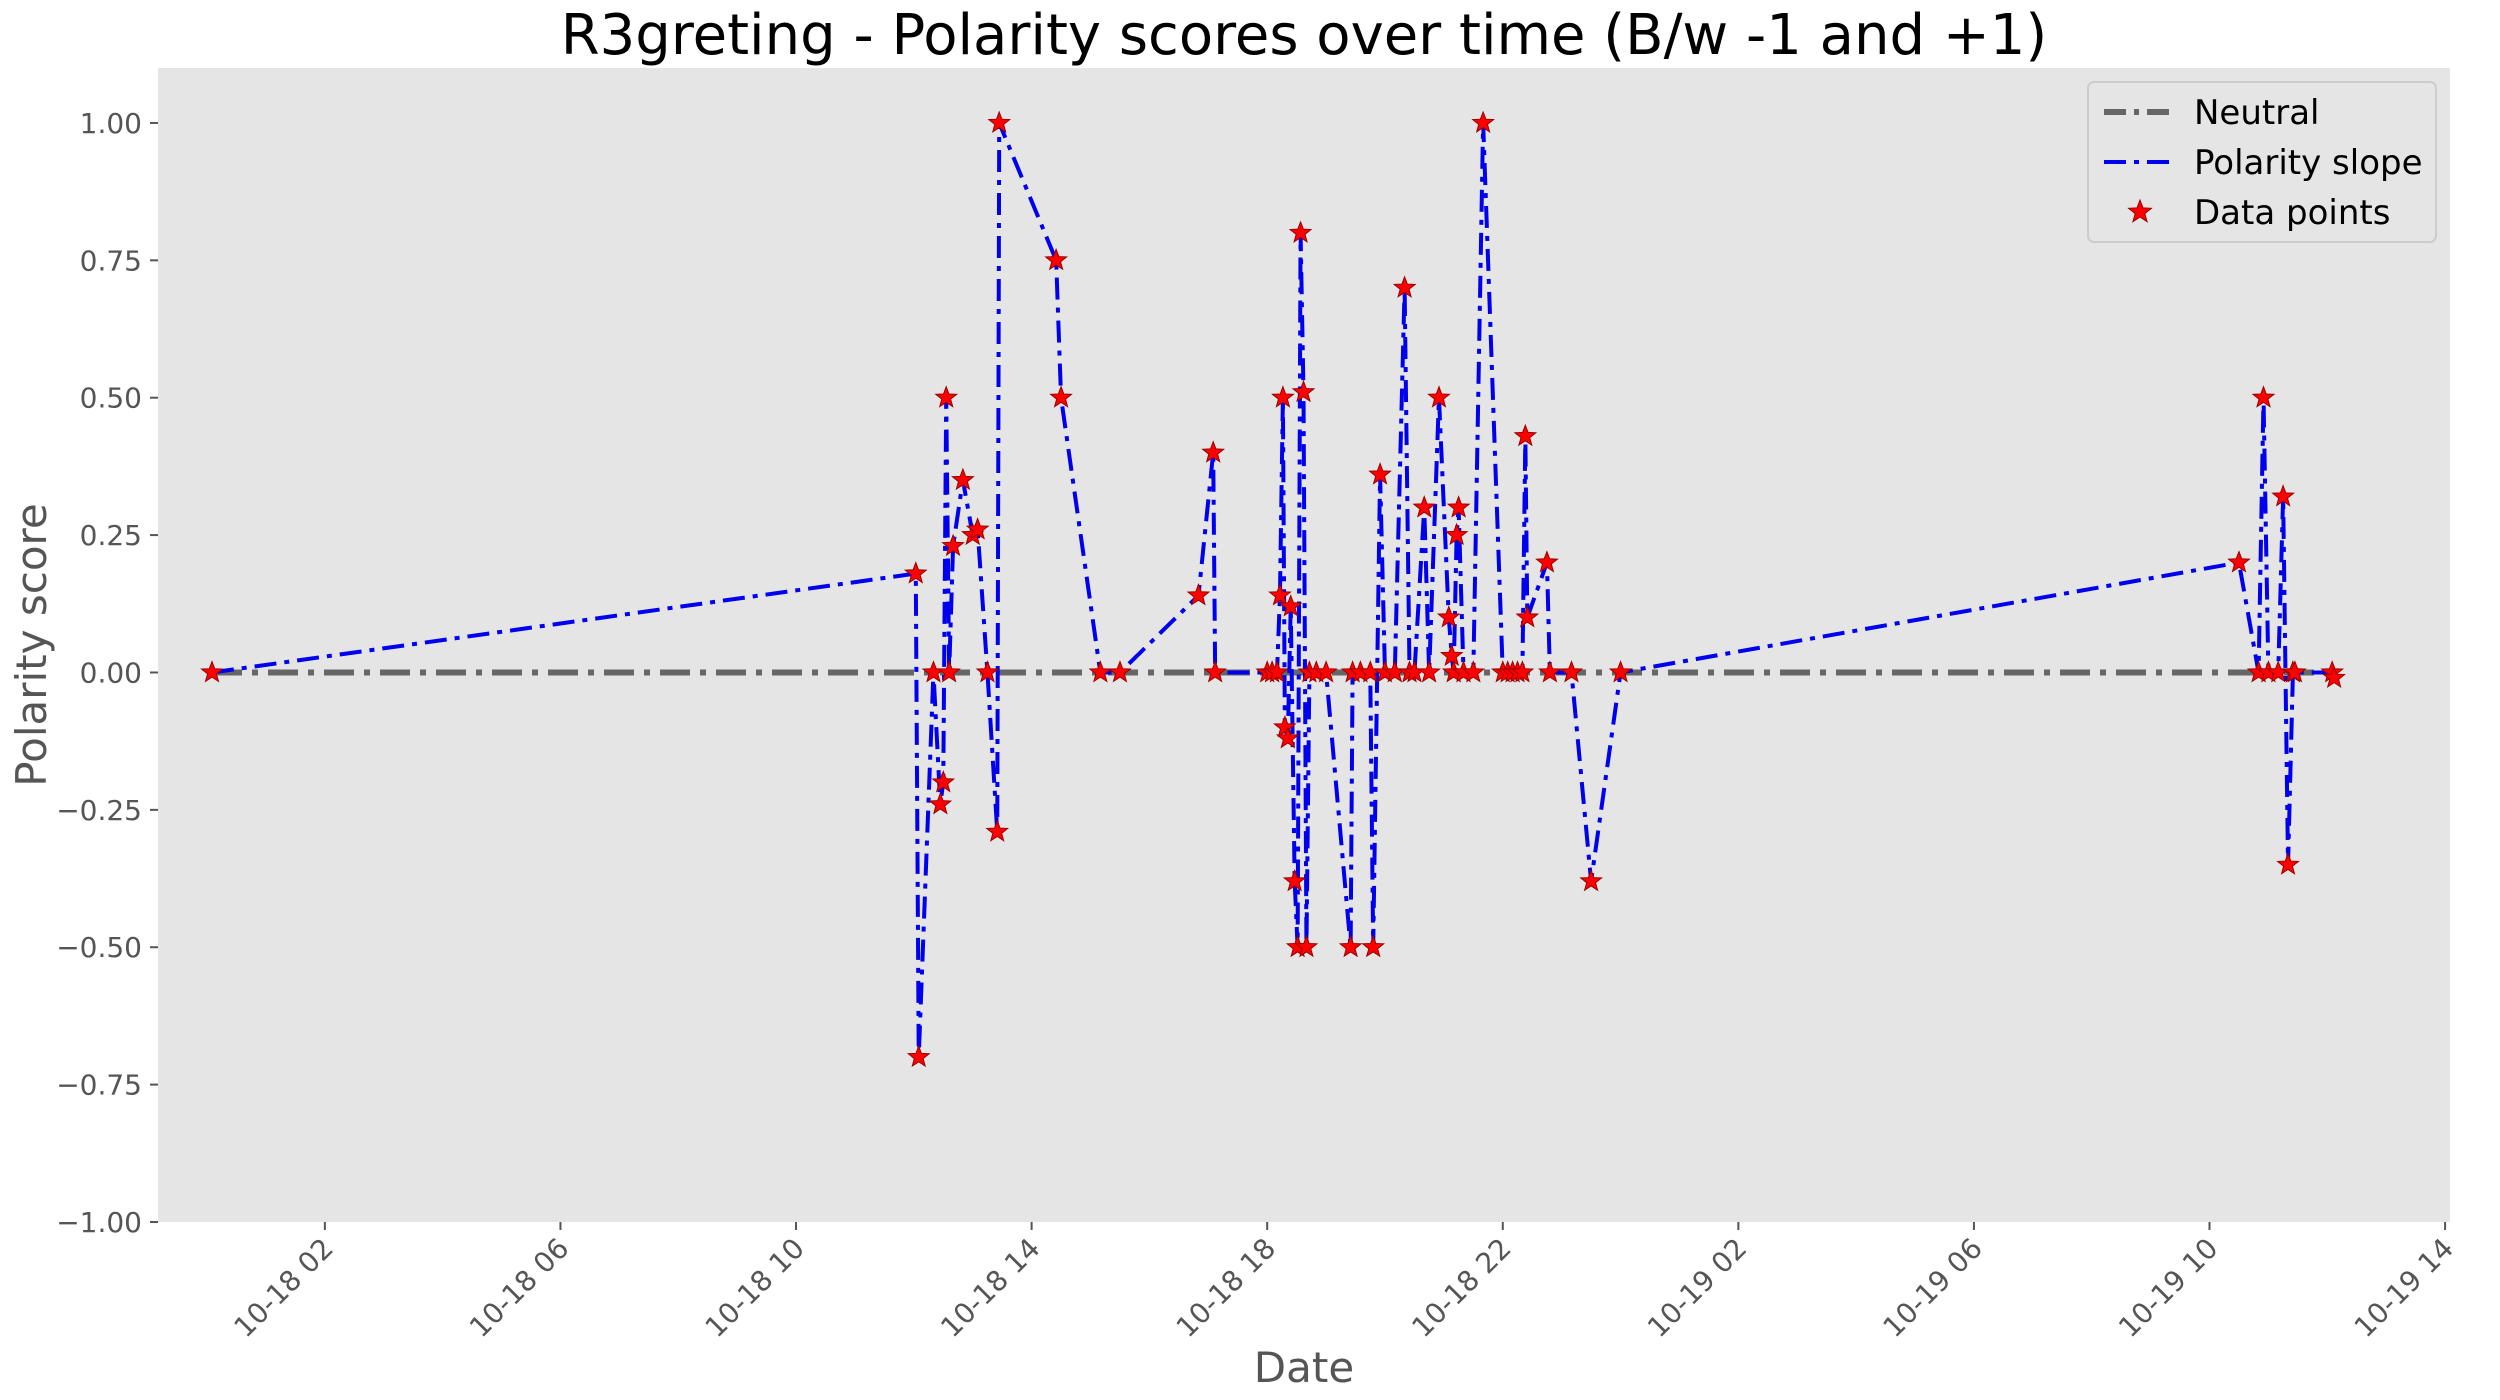  What do you see at coordinates (519, 1288) in the screenshot?
I see `x-tick-label: 10-18 06` at bounding box center [519, 1288].